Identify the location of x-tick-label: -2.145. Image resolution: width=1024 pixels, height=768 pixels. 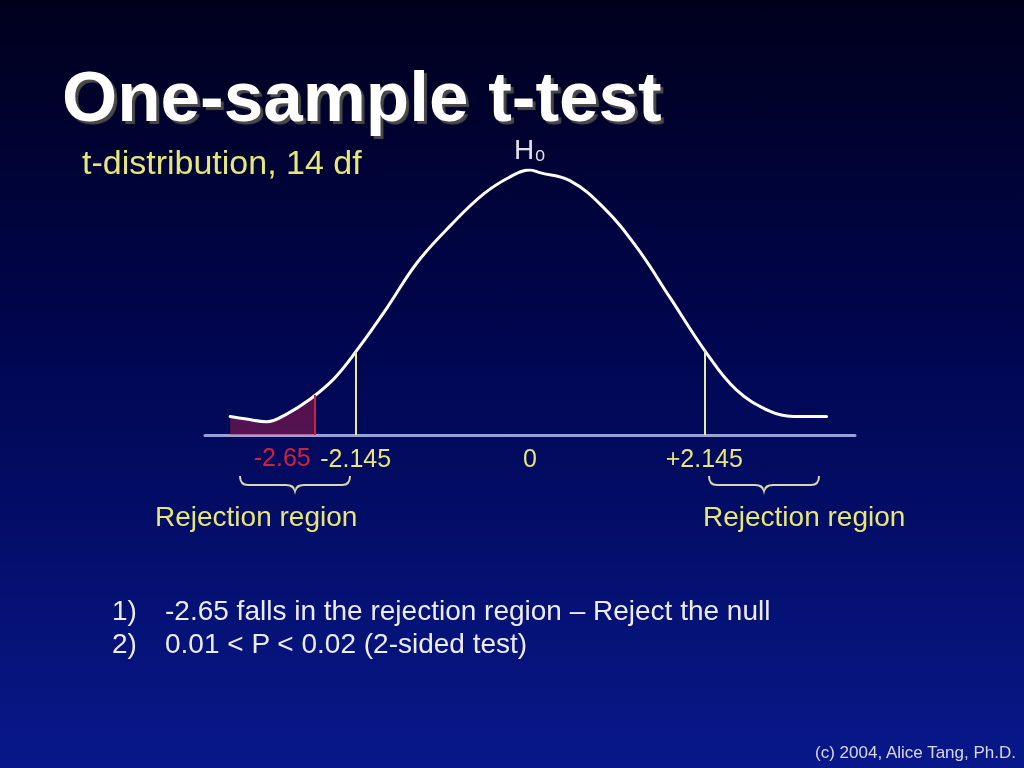
(356, 457).